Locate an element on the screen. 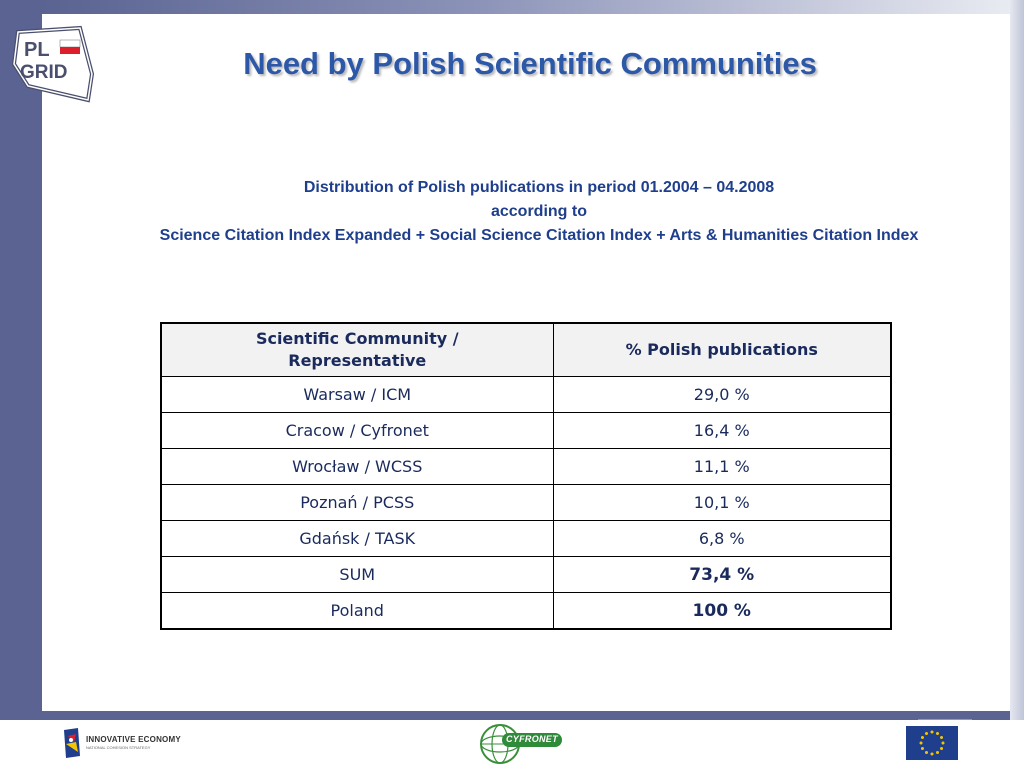 Image resolution: width=1024 pixels, height=768 pixels. community-cell: Wrocław / WCSS is located at coordinates (357, 466).